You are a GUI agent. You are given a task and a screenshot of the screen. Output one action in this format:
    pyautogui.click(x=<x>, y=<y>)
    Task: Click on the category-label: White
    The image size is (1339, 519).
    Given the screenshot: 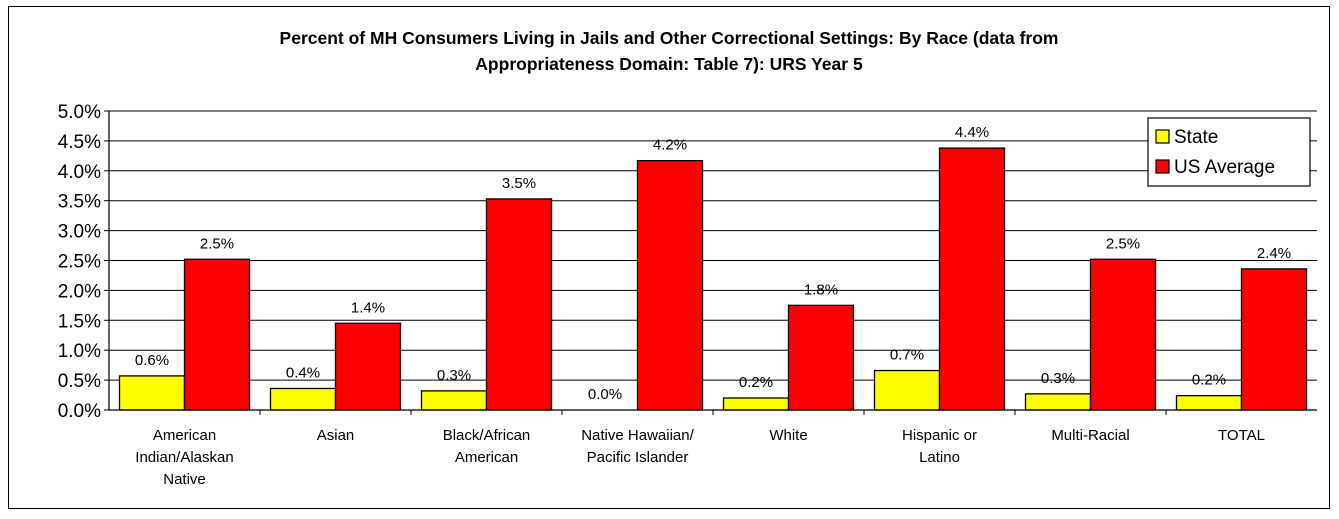 What is the action you would take?
    pyautogui.click(x=788, y=435)
    